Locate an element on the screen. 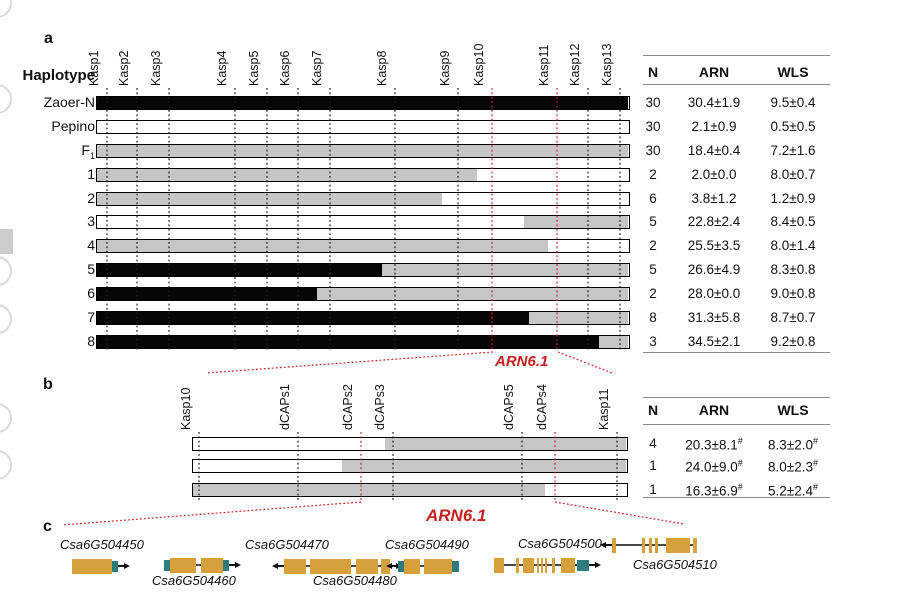  marker-label-kasp13: Kasp13 is located at coordinates (607, 64).